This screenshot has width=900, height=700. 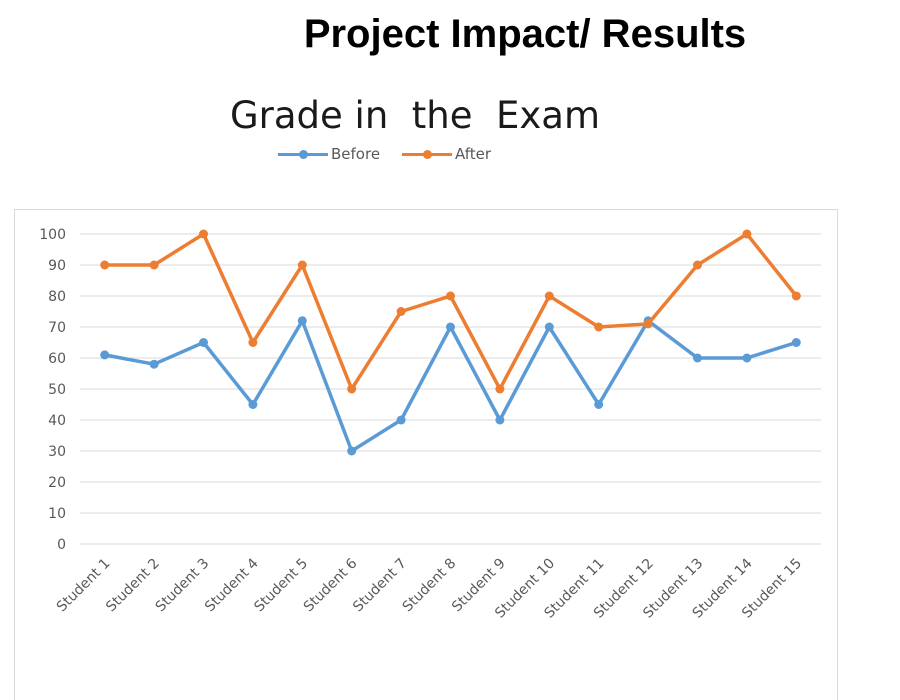 I want to click on y-tick-label: 20, so click(x=57, y=483).